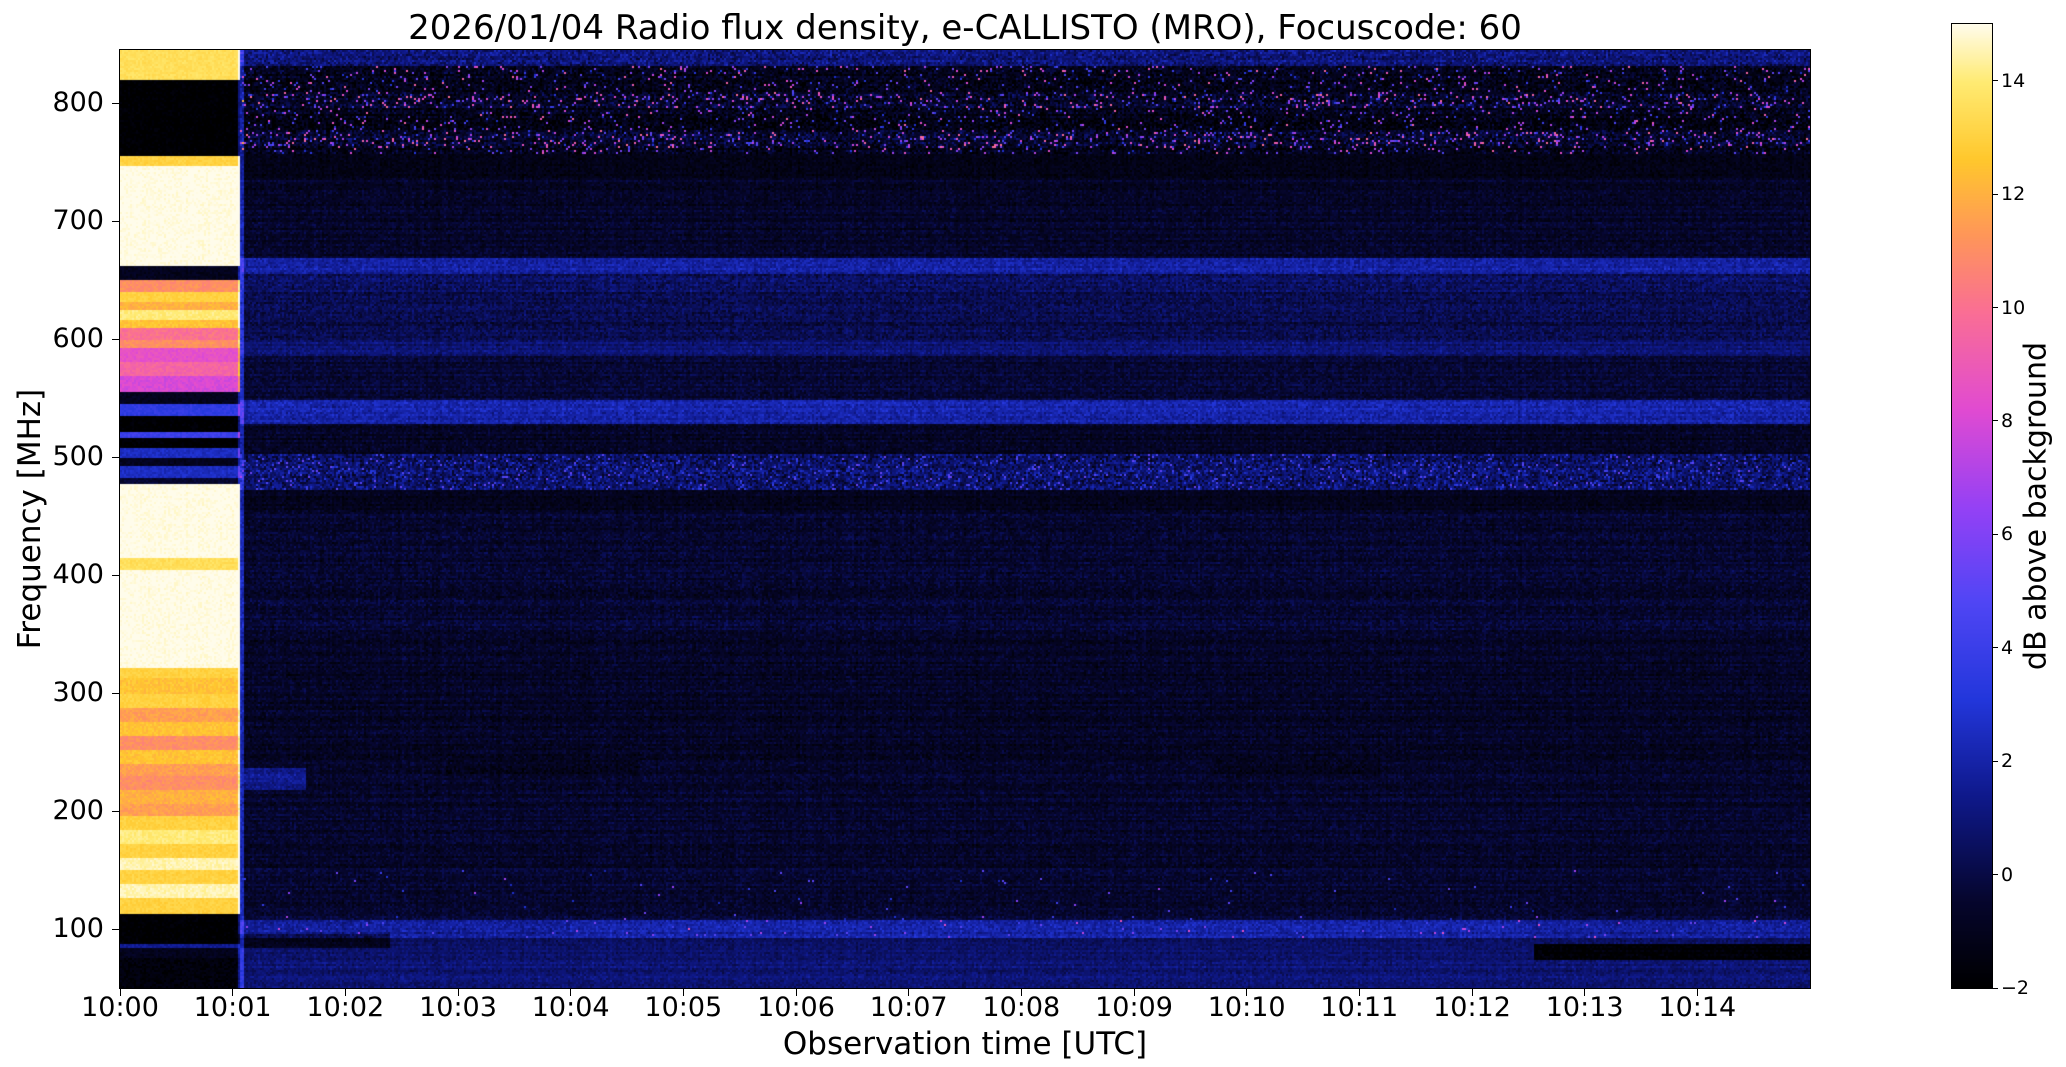 The height and width of the screenshot is (1067, 2066). Describe the element at coordinates (2013, 194) in the screenshot. I see `colorbar-tick-label: 12` at that location.